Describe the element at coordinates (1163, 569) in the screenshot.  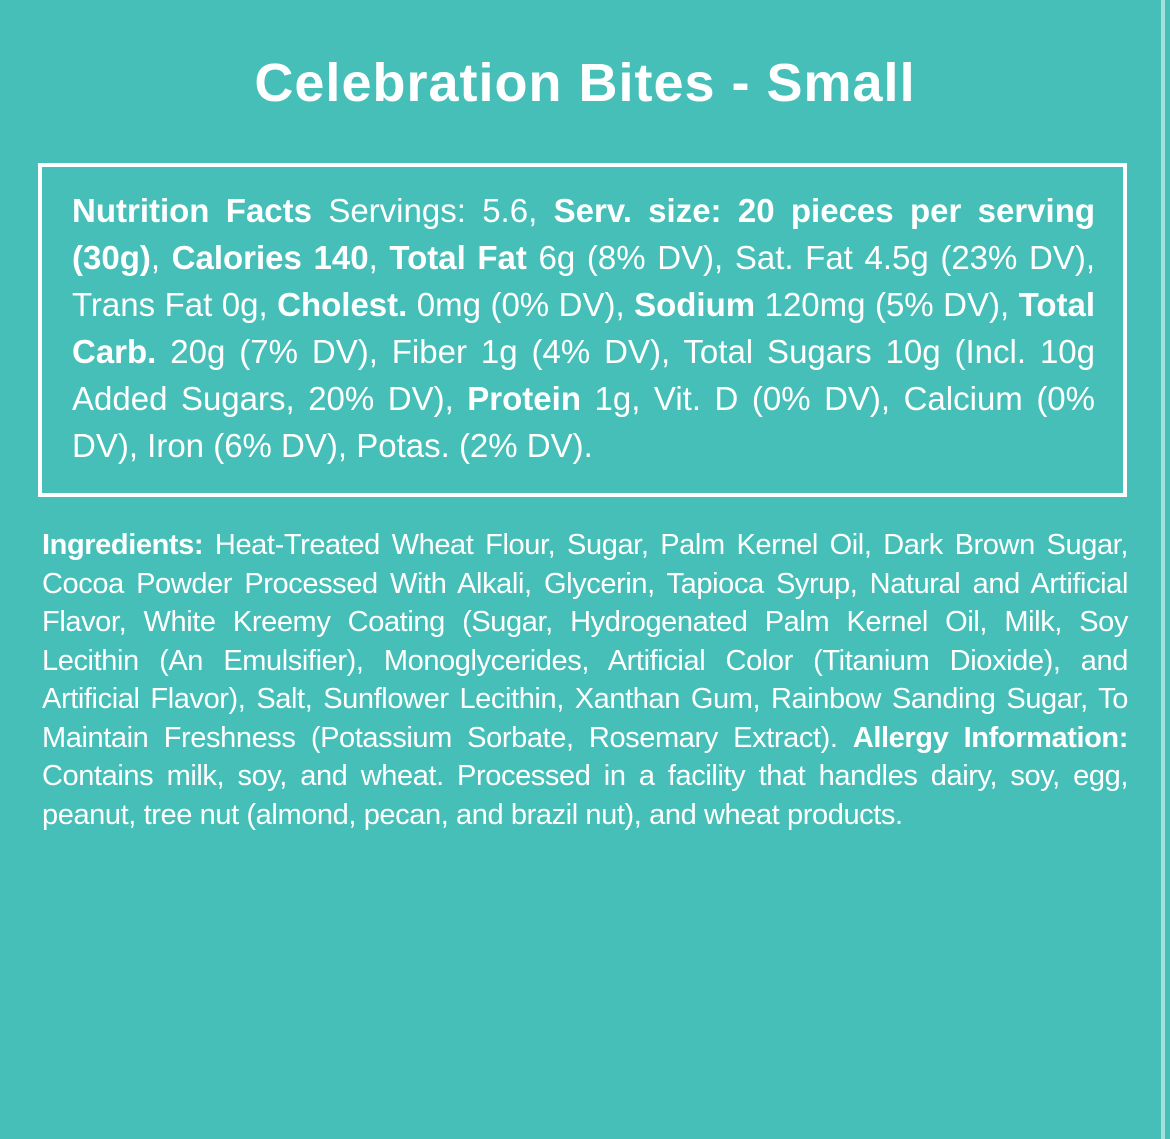
I see `right-edge-stripe` at that location.